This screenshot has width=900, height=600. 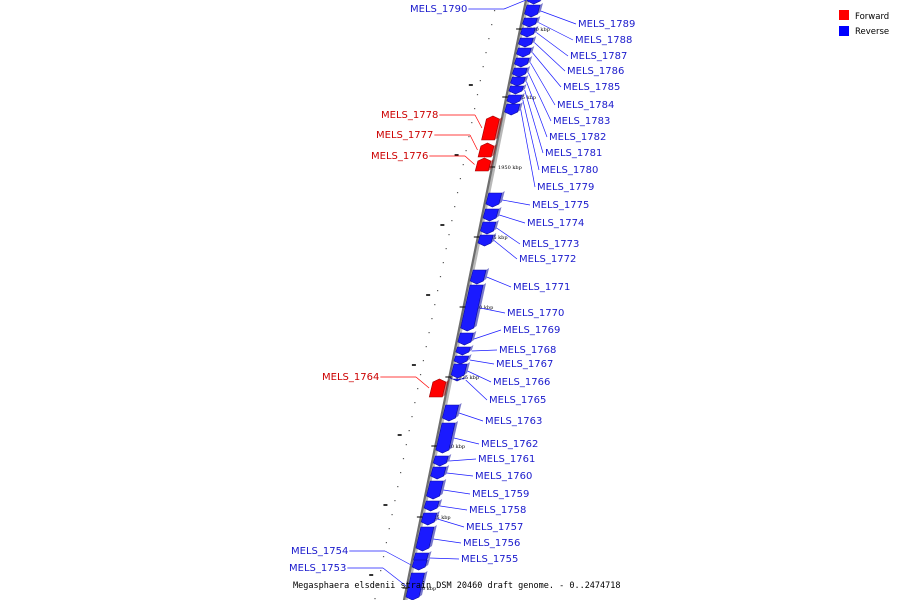 What do you see at coordinates (524, 364) in the screenshot?
I see `gene-label: MELS_1767` at bounding box center [524, 364].